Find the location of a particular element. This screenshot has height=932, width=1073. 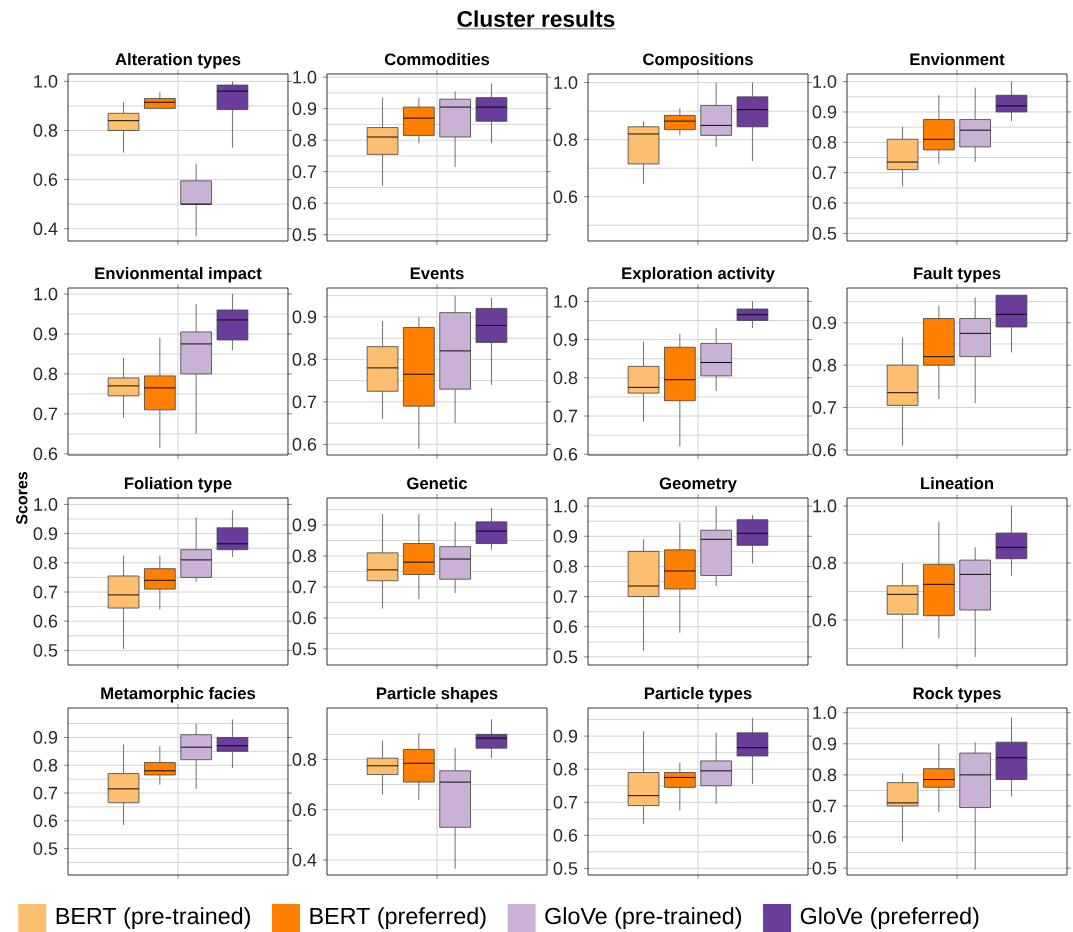

chart-title: Genetic is located at coordinates (437, 483).